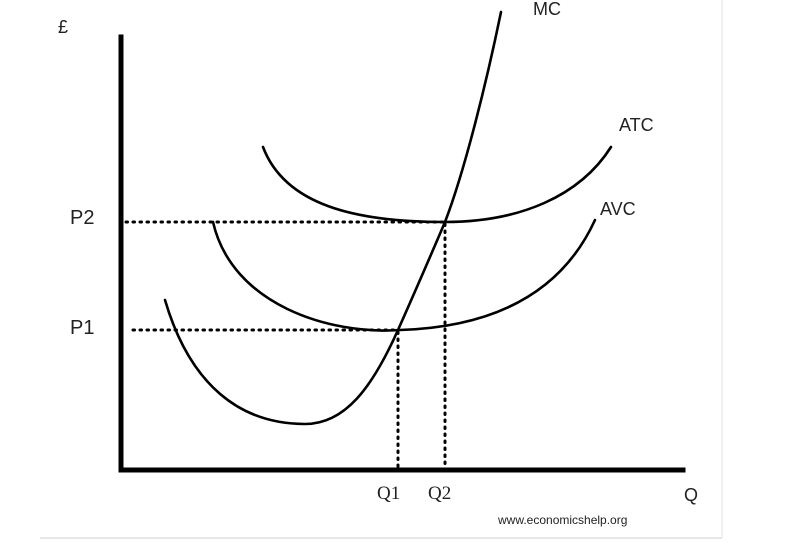 Image resolution: width=800 pixels, height=546 pixels. I want to click on q2-label: Q2, so click(439, 493).